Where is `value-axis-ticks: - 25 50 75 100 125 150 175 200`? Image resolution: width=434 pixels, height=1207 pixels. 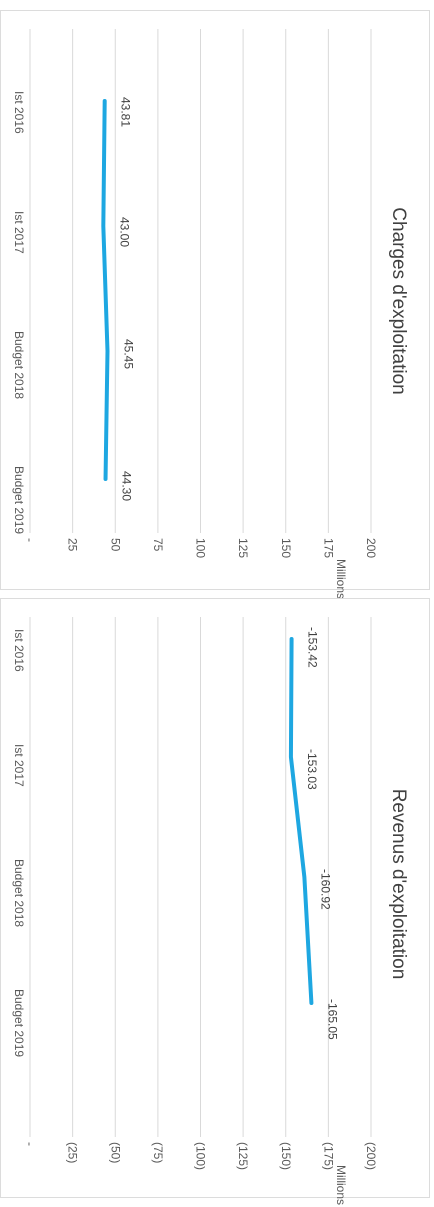 value-axis-ticks: - 25 50 75 100 125 150 175 200 is located at coordinates (200, 548).